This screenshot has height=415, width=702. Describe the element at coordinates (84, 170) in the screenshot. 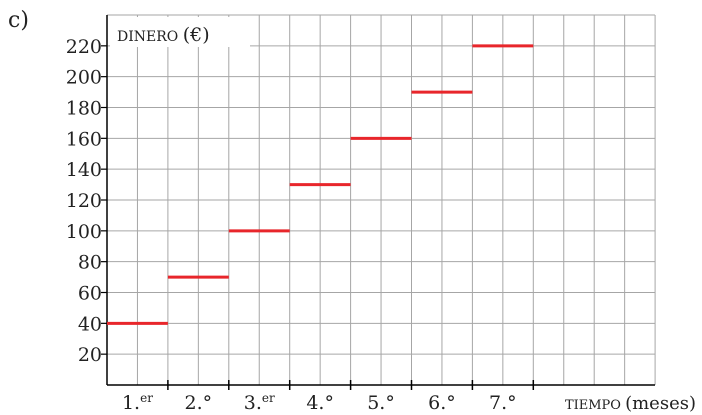

I see `y-tick-label: 140` at that location.